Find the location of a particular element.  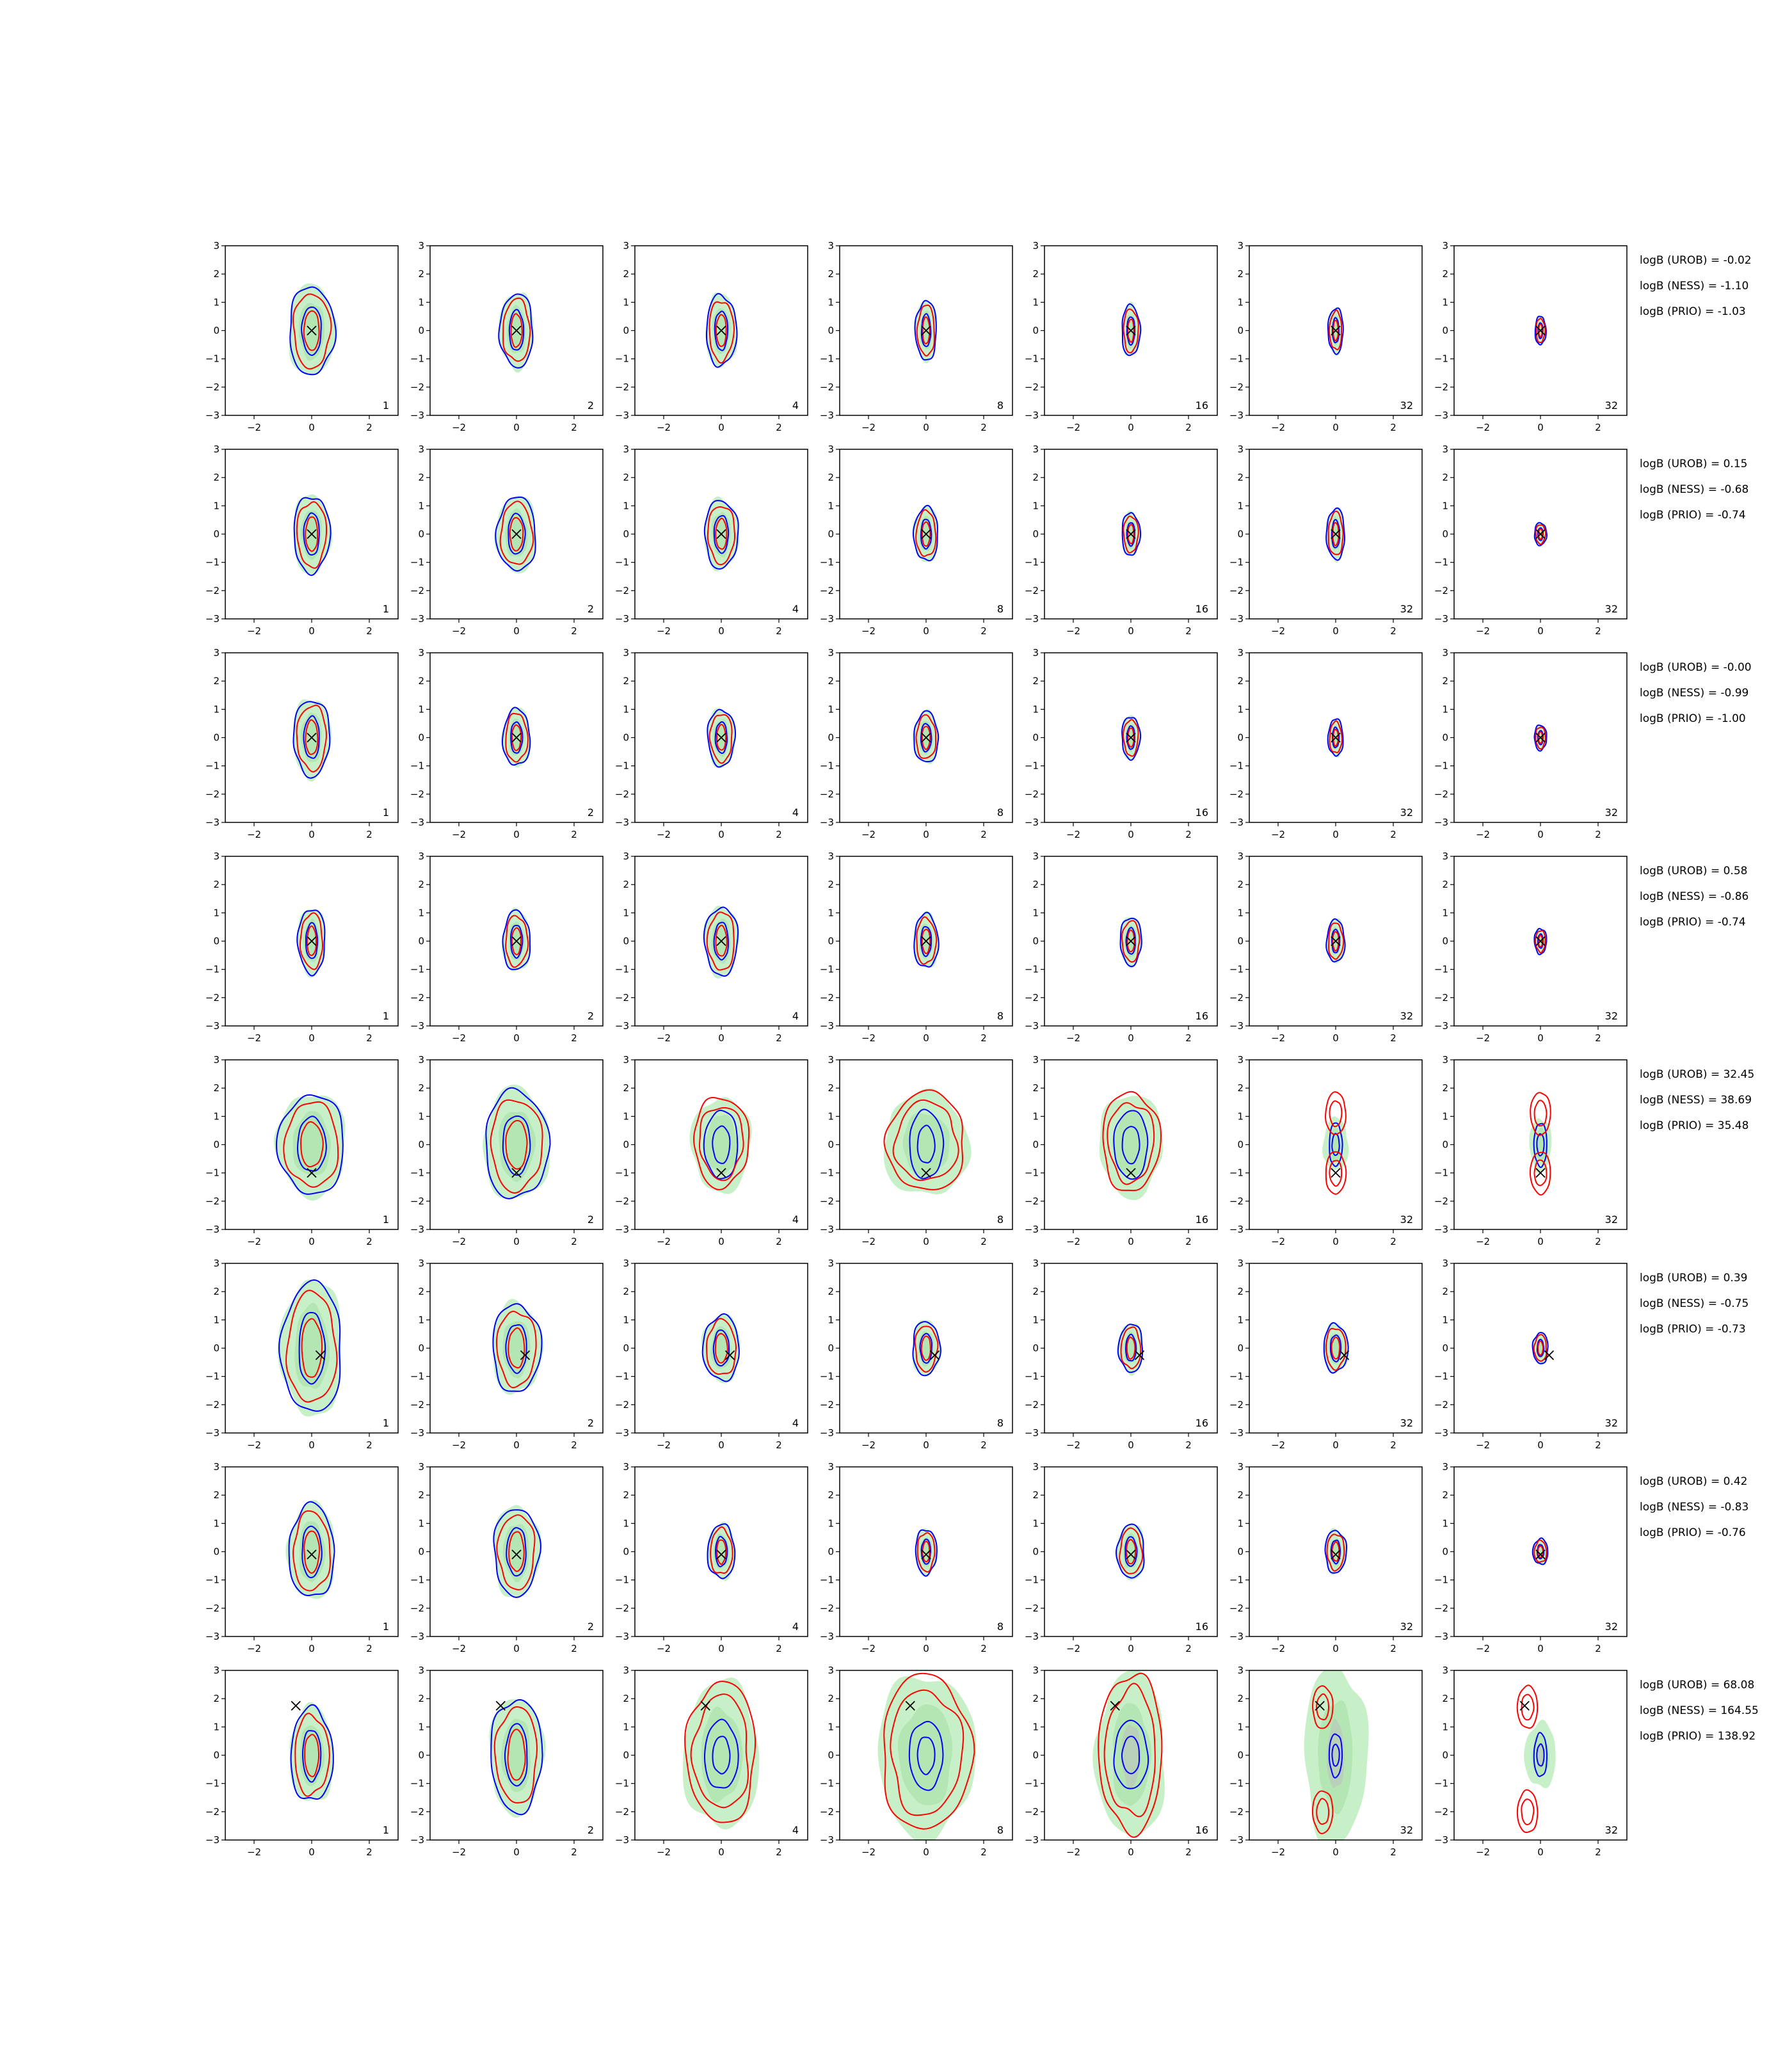

logB-annotation: logB (PRIO) = -0.74 is located at coordinates (1693, 515).